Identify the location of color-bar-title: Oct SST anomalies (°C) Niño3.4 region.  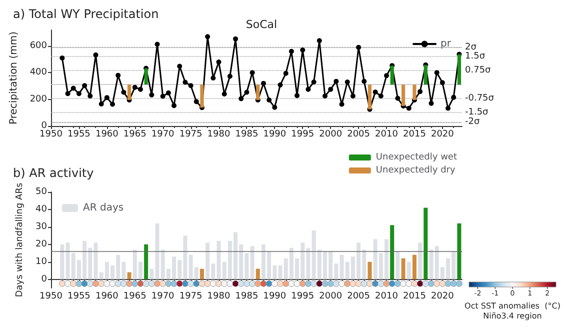
(512, 311).